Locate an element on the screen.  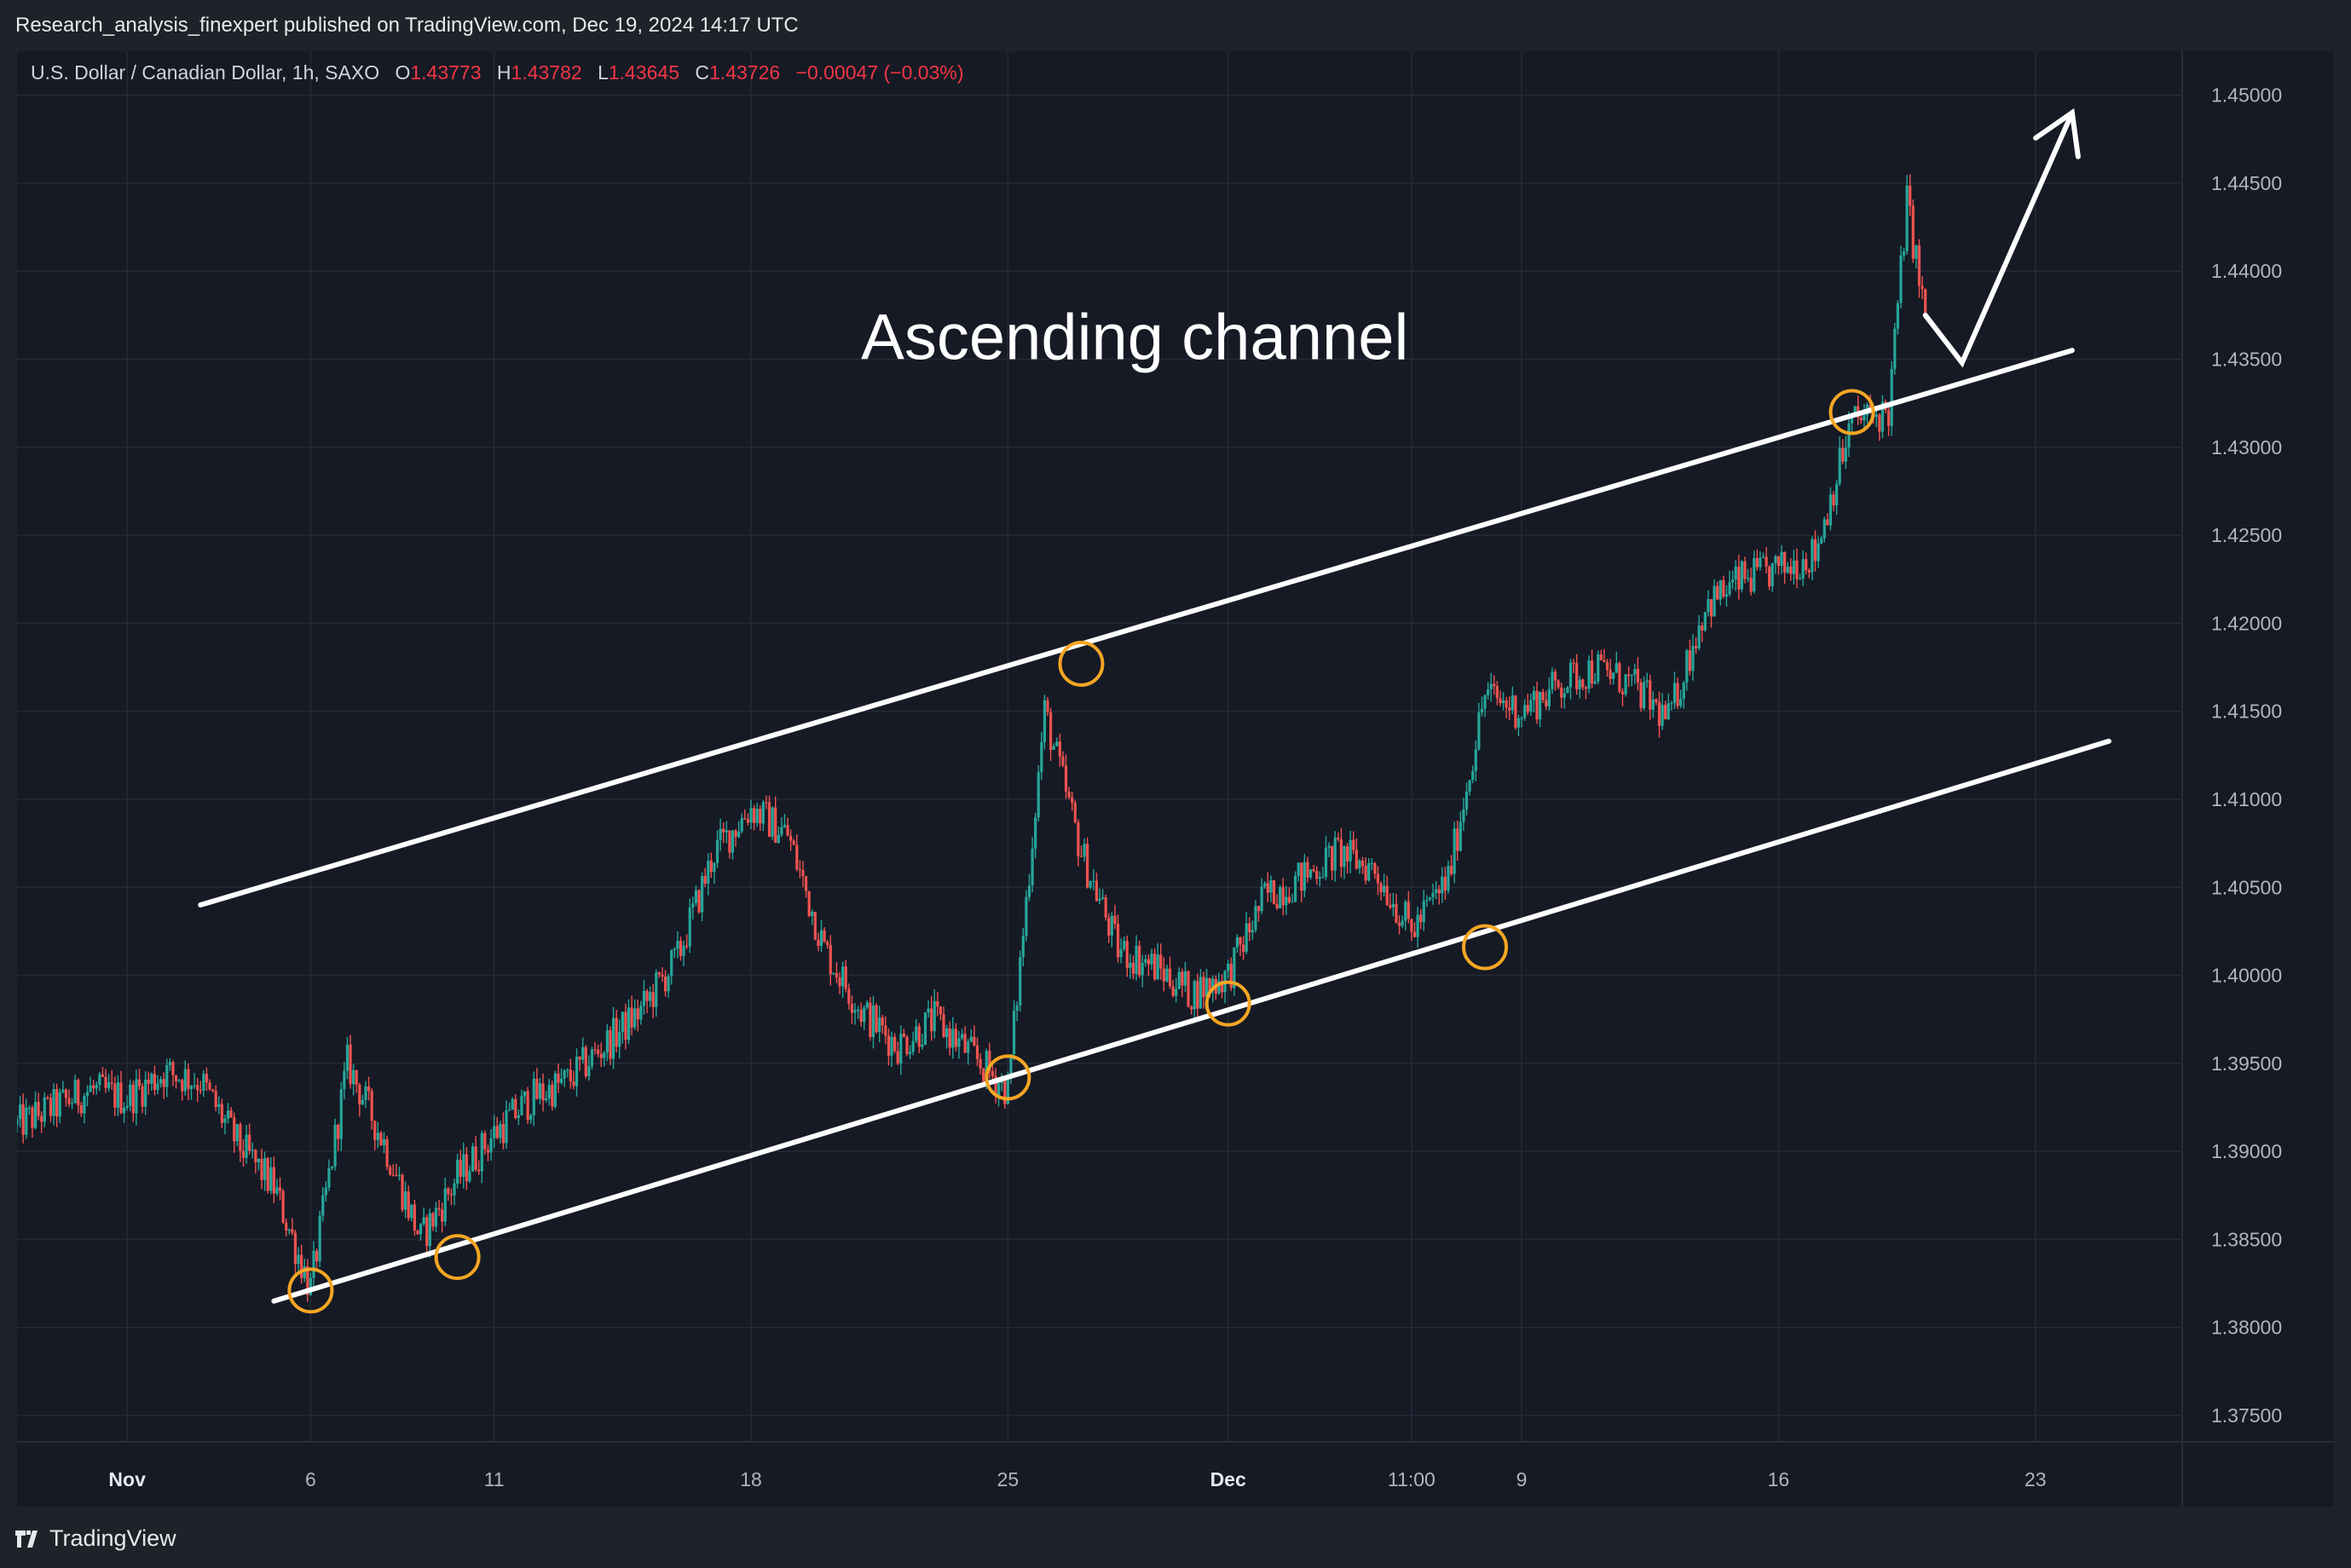
tradingview-logo: TradingView is located at coordinates (96, 1538).